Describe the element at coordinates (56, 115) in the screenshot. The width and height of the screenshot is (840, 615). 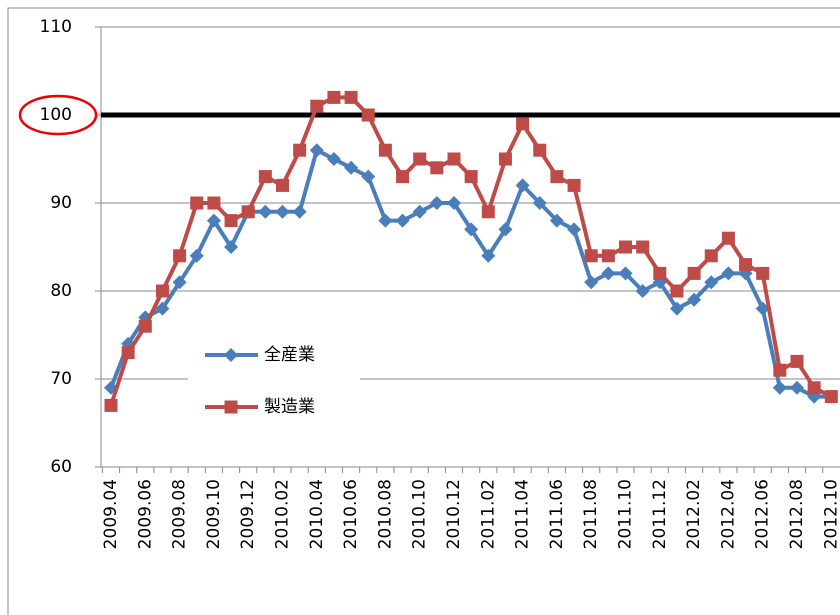
I see `y-tick-label: 100` at that location.